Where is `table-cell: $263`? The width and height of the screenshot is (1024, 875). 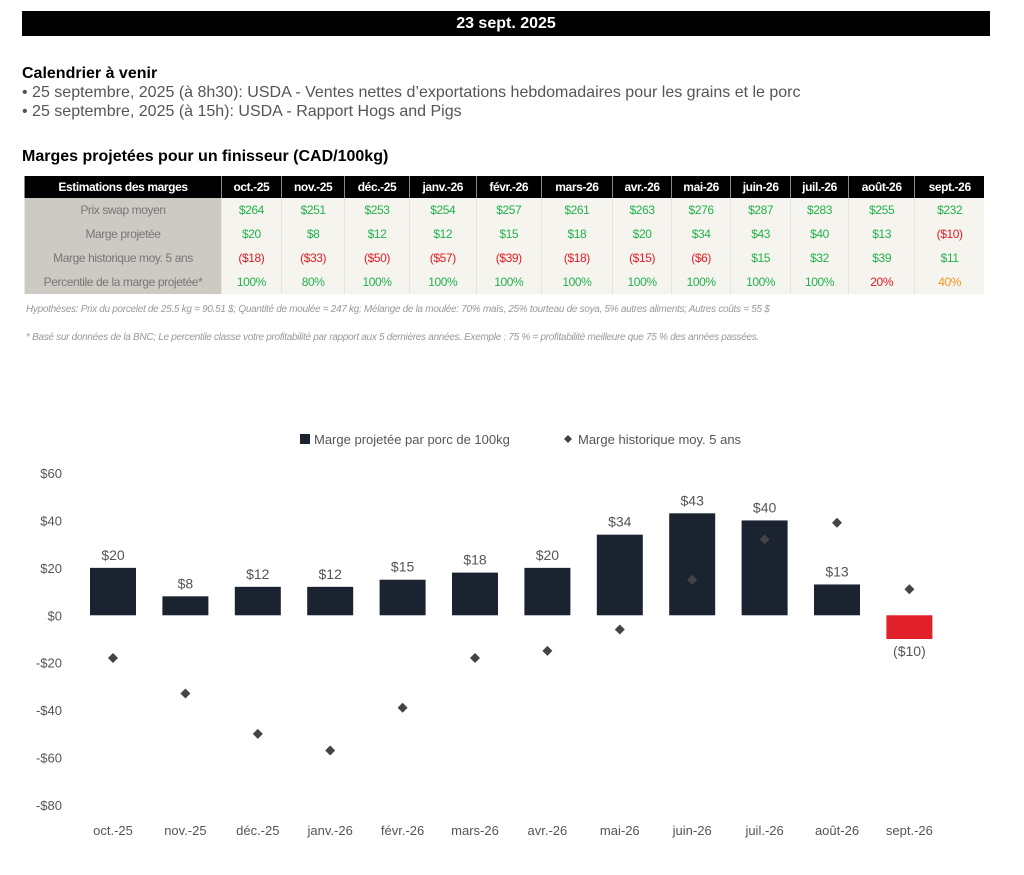
table-cell: $263 is located at coordinates (642, 210).